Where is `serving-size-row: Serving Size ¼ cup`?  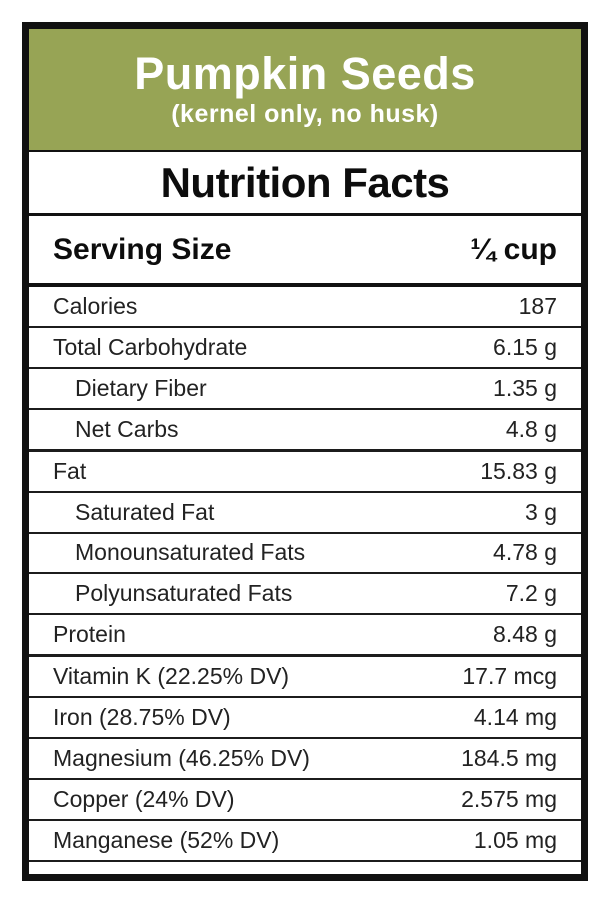 serving-size-row: Serving Size ¼ cup is located at coordinates (305, 251).